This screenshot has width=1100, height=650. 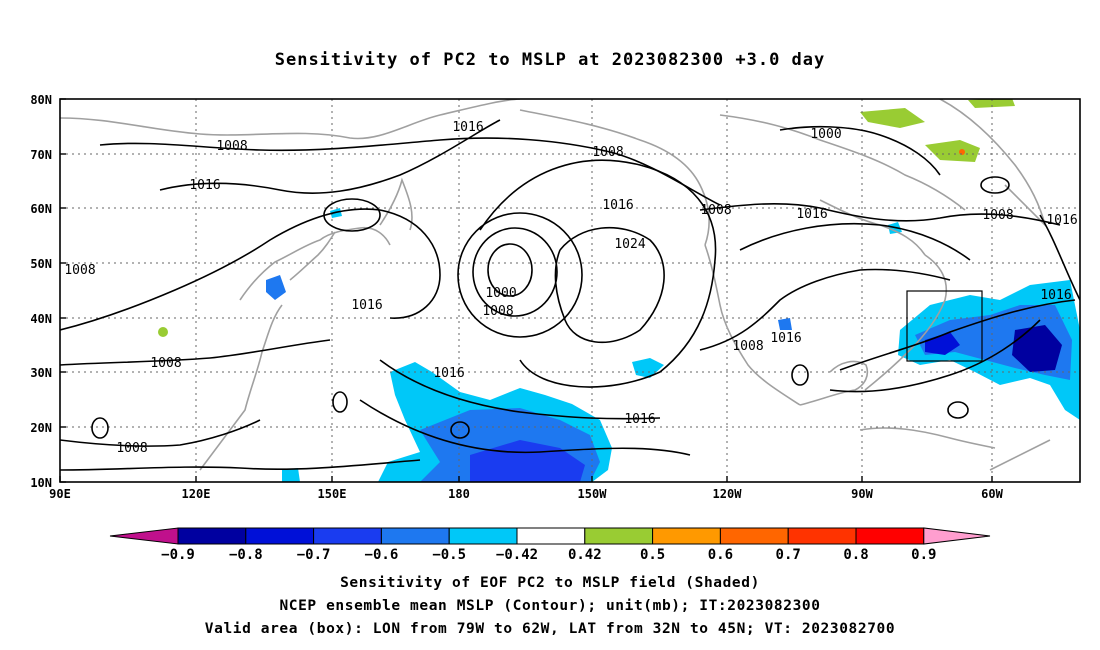 What do you see at coordinates (41, 291) in the screenshot?
I see `y-axis-labels: 80N 70N 60N 50N 40N 30N 20N 10N` at bounding box center [41, 291].